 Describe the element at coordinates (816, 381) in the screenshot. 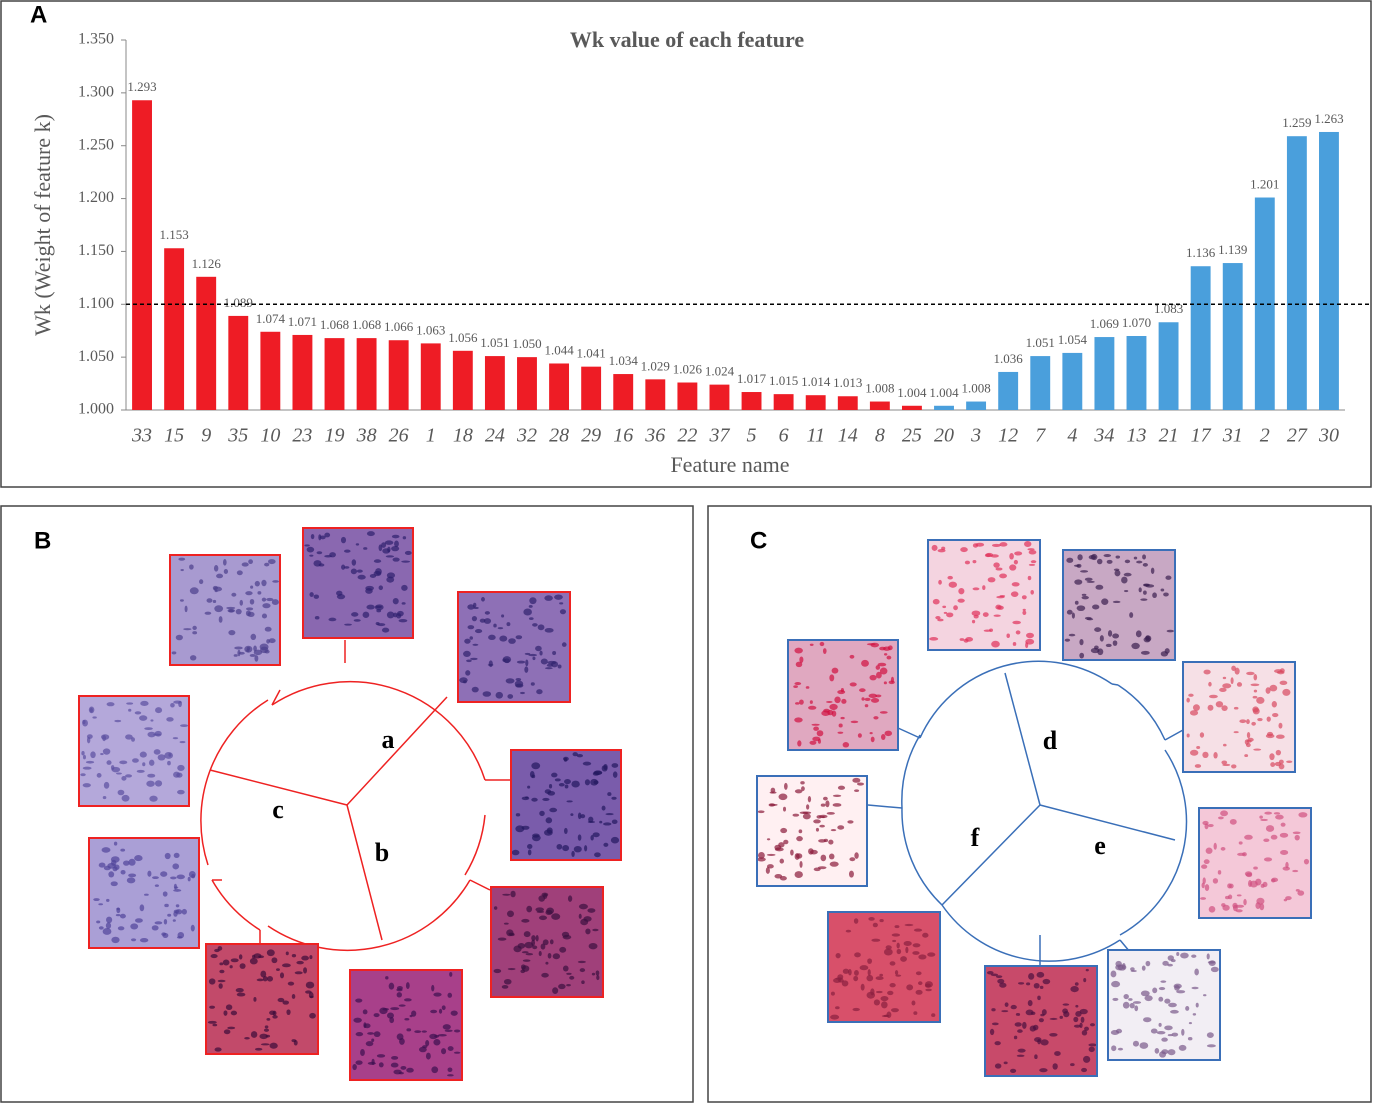

I see `data-label: 1.014` at that location.